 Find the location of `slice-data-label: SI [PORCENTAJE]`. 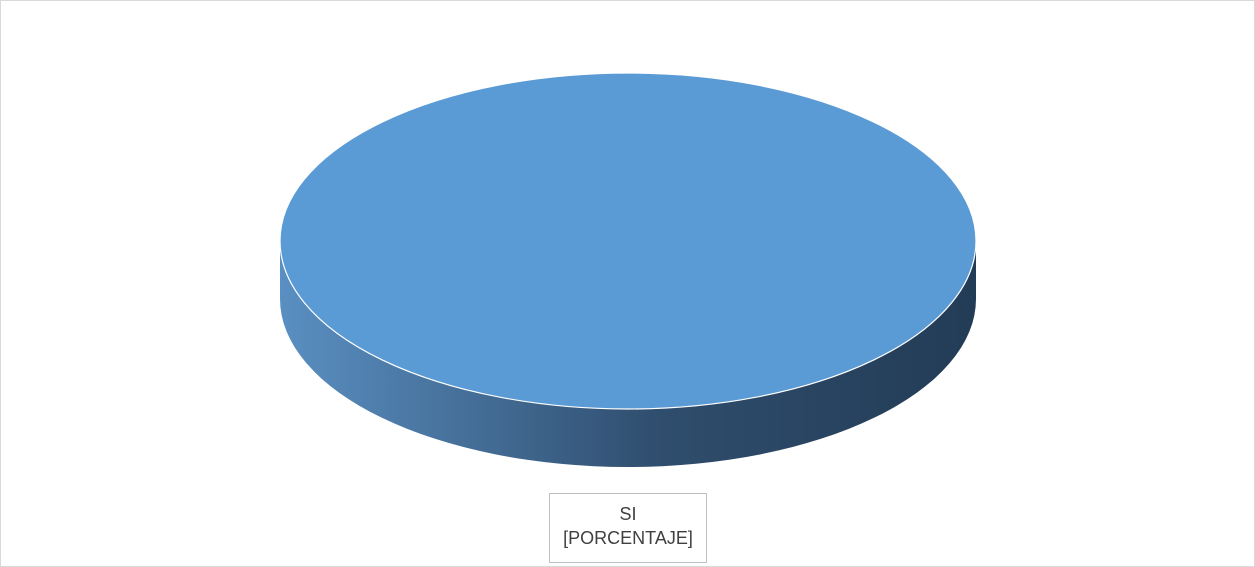

slice-data-label: SI [PORCENTAJE] is located at coordinates (628, 528).